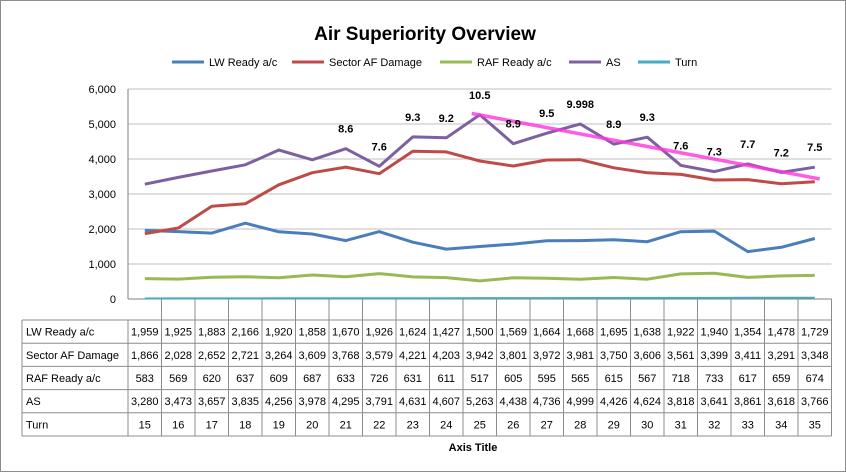 This screenshot has width=846, height=472. I want to click on annotation-label: 9.2, so click(446, 119).